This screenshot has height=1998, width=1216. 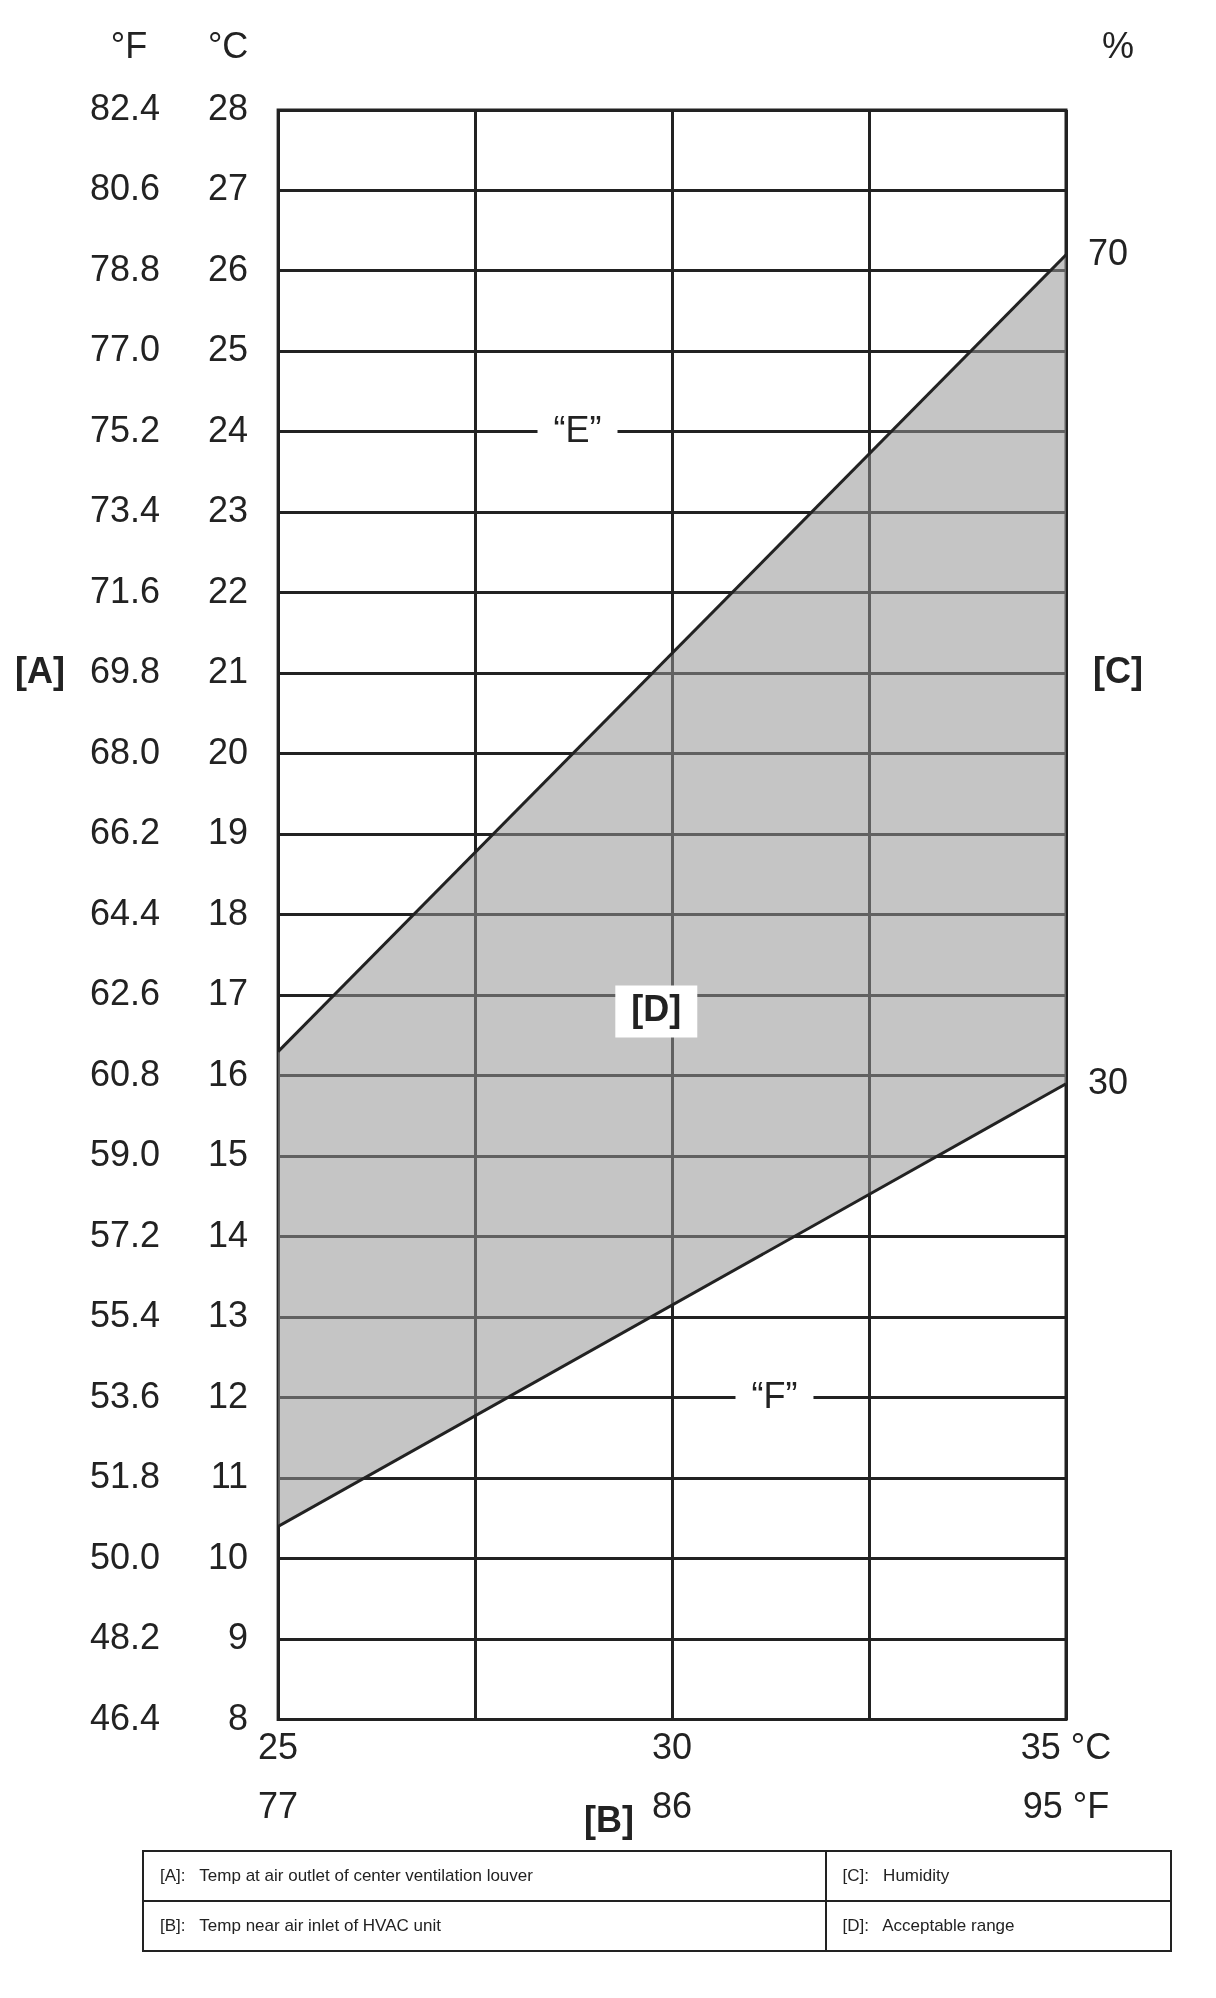 What do you see at coordinates (125, 1556) in the screenshot?
I see `y2-tick-label: 50.0` at bounding box center [125, 1556].